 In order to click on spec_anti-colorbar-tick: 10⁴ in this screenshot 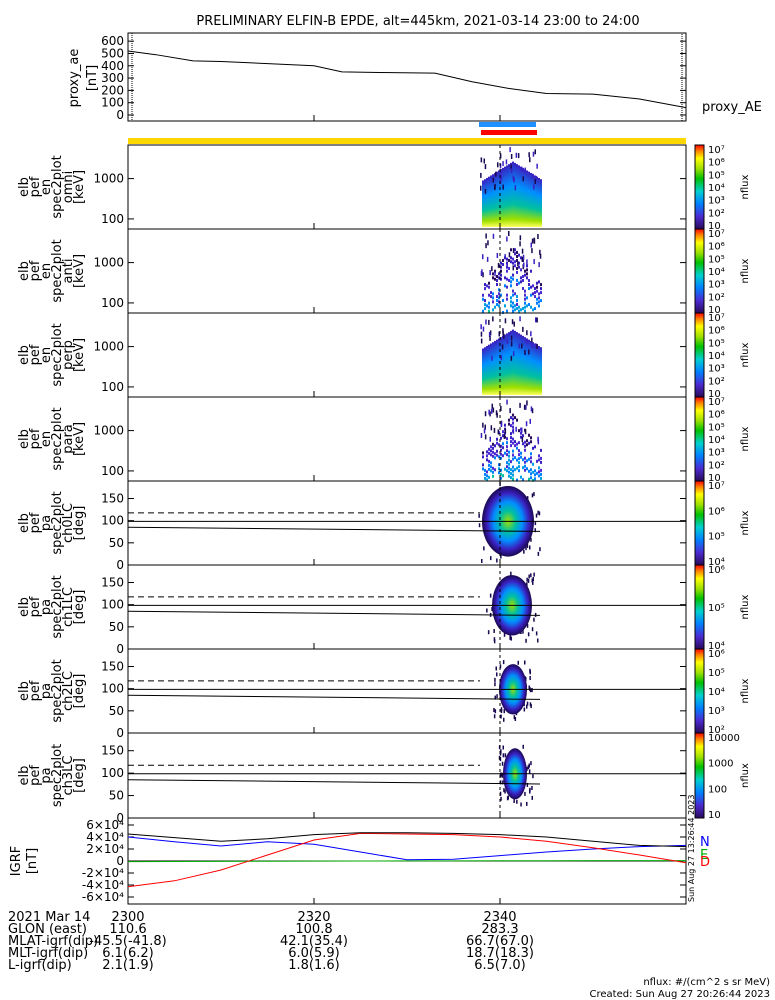, I will do `click(716, 272)`.